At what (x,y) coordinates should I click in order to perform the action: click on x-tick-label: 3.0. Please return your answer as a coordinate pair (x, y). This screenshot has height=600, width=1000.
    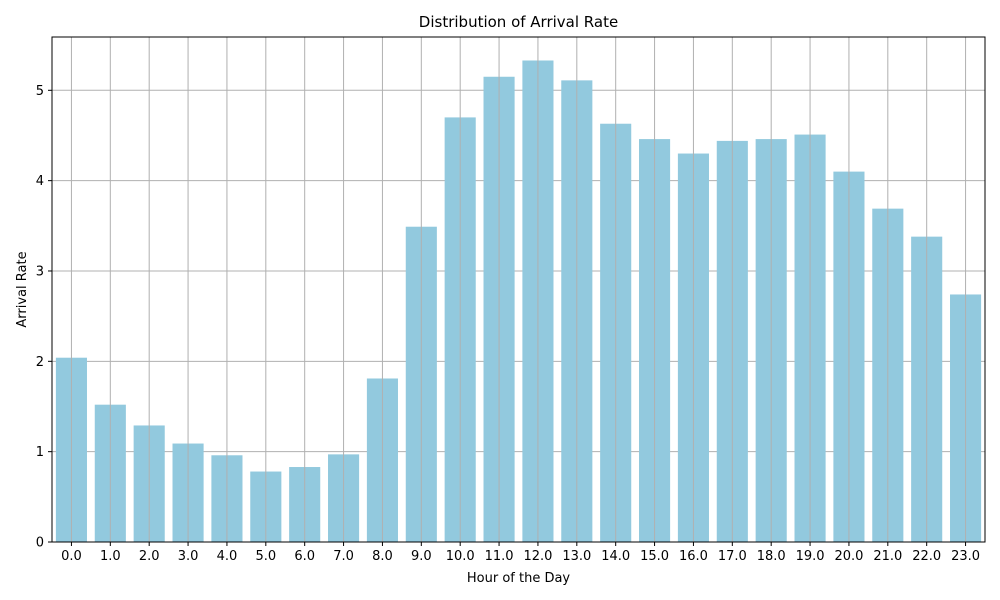
    Looking at the image, I should click on (188, 556).